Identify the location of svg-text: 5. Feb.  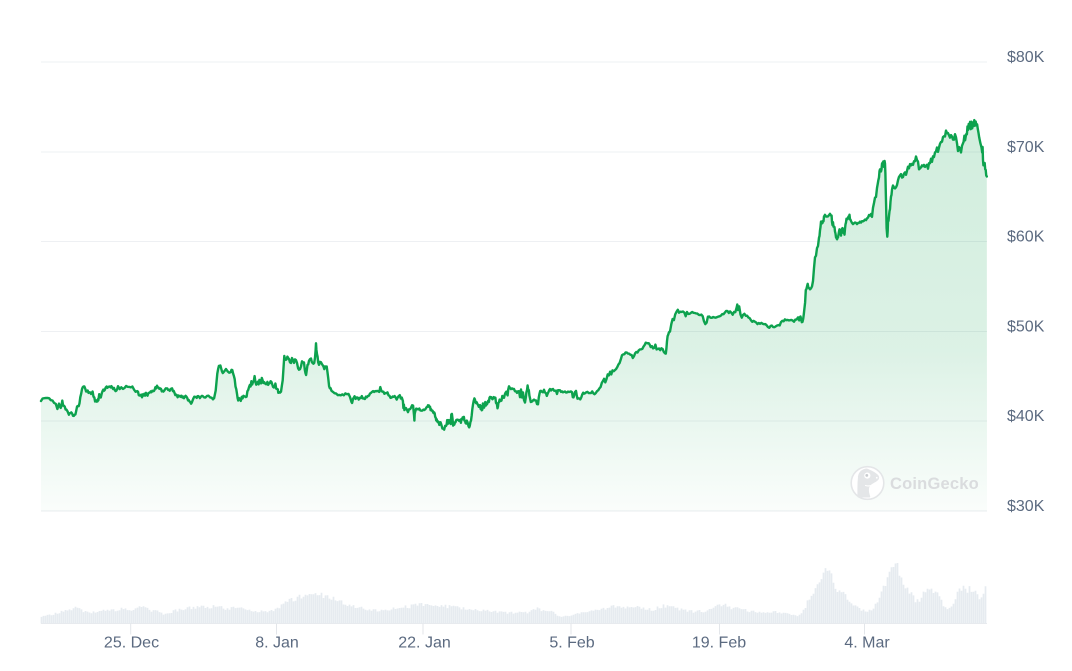
(571, 643).